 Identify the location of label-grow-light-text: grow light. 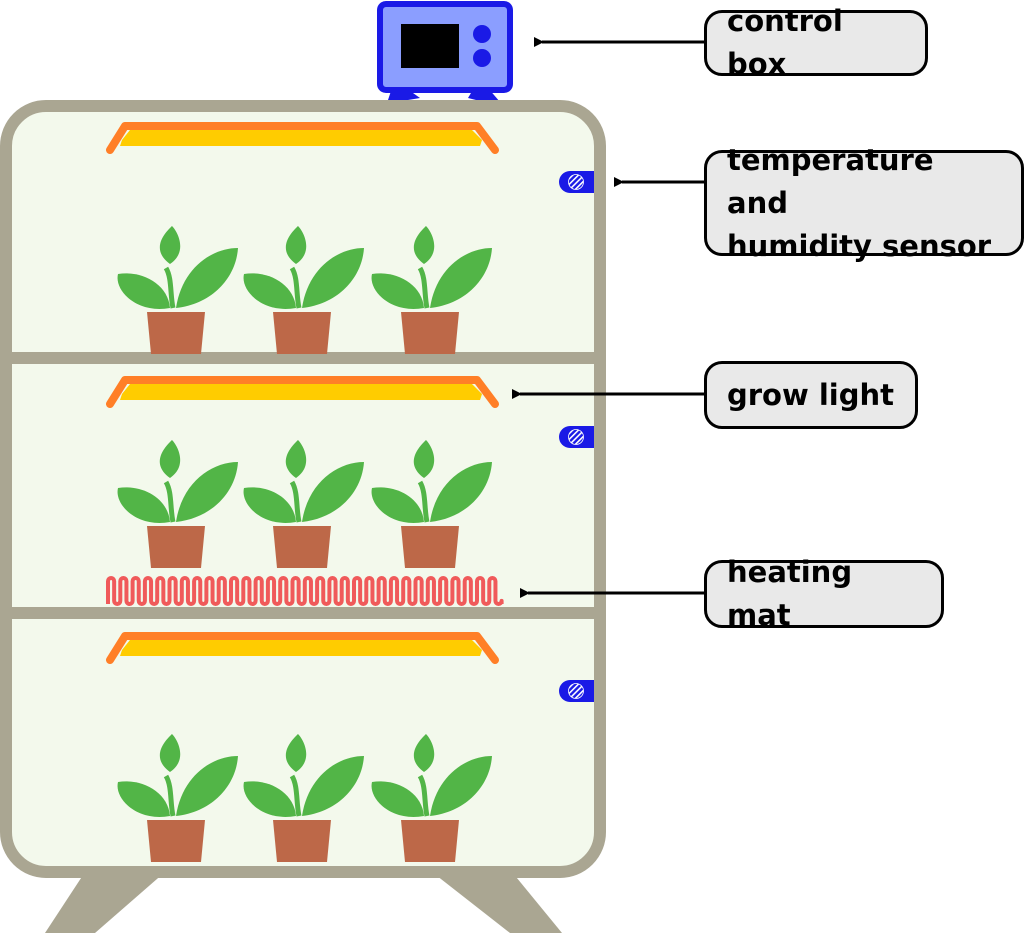
(811, 394).